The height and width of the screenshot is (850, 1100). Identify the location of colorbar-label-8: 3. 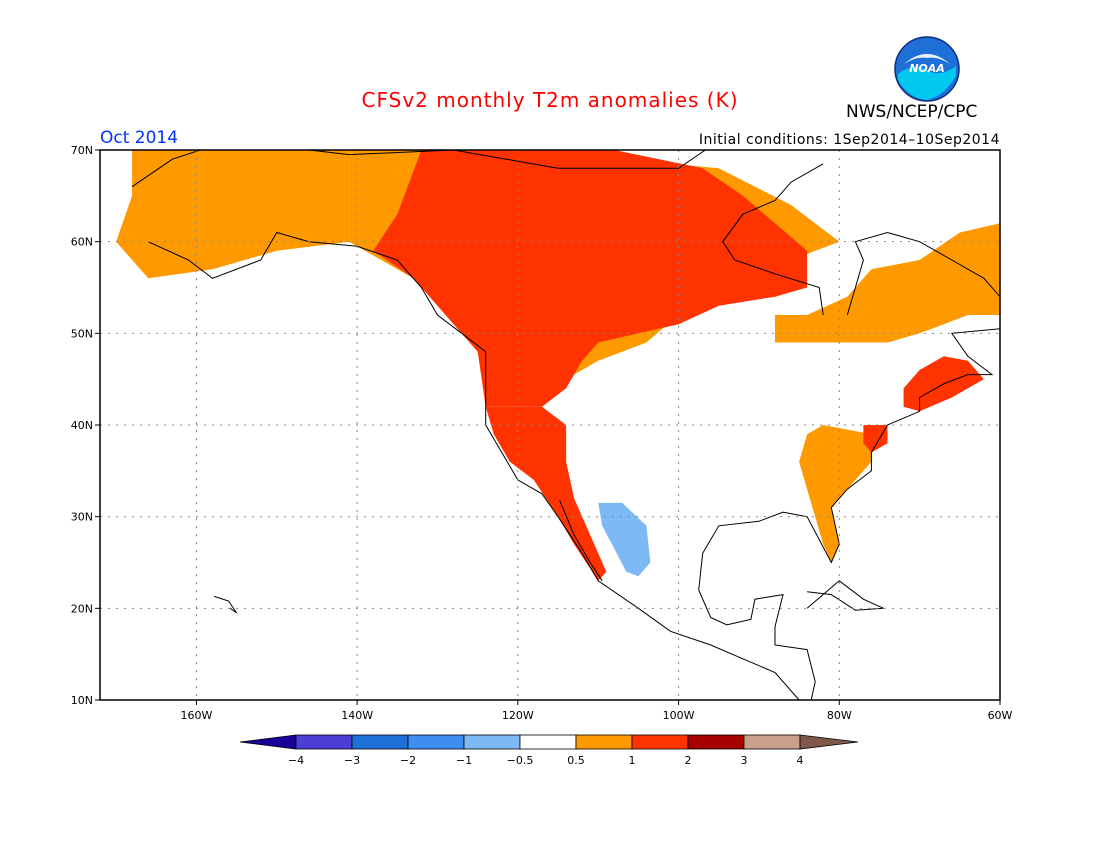
(744, 760).